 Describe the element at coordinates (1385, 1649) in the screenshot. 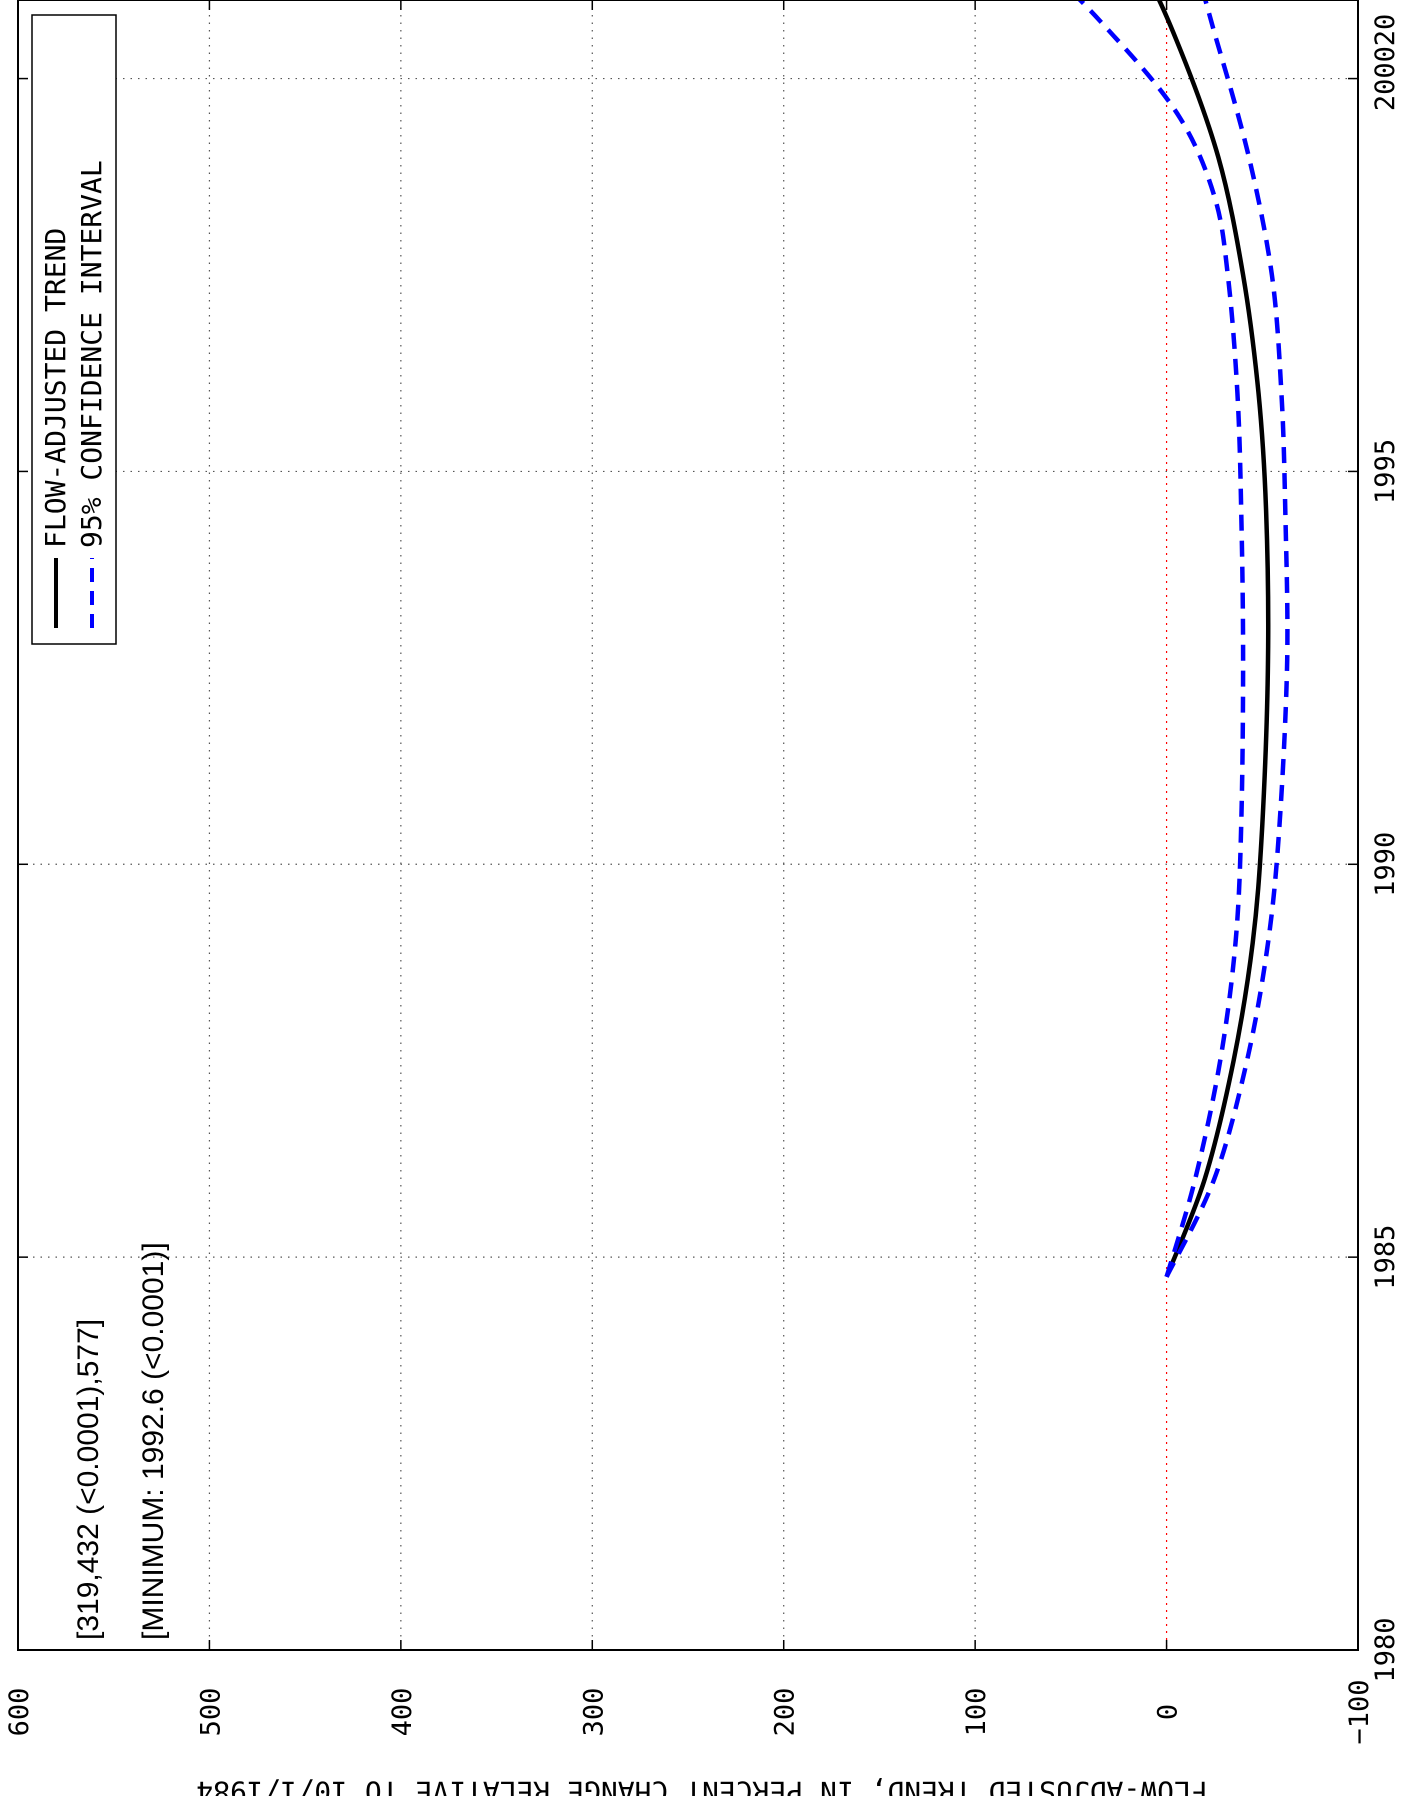

I see `tick-label-year: 1980` at that location.